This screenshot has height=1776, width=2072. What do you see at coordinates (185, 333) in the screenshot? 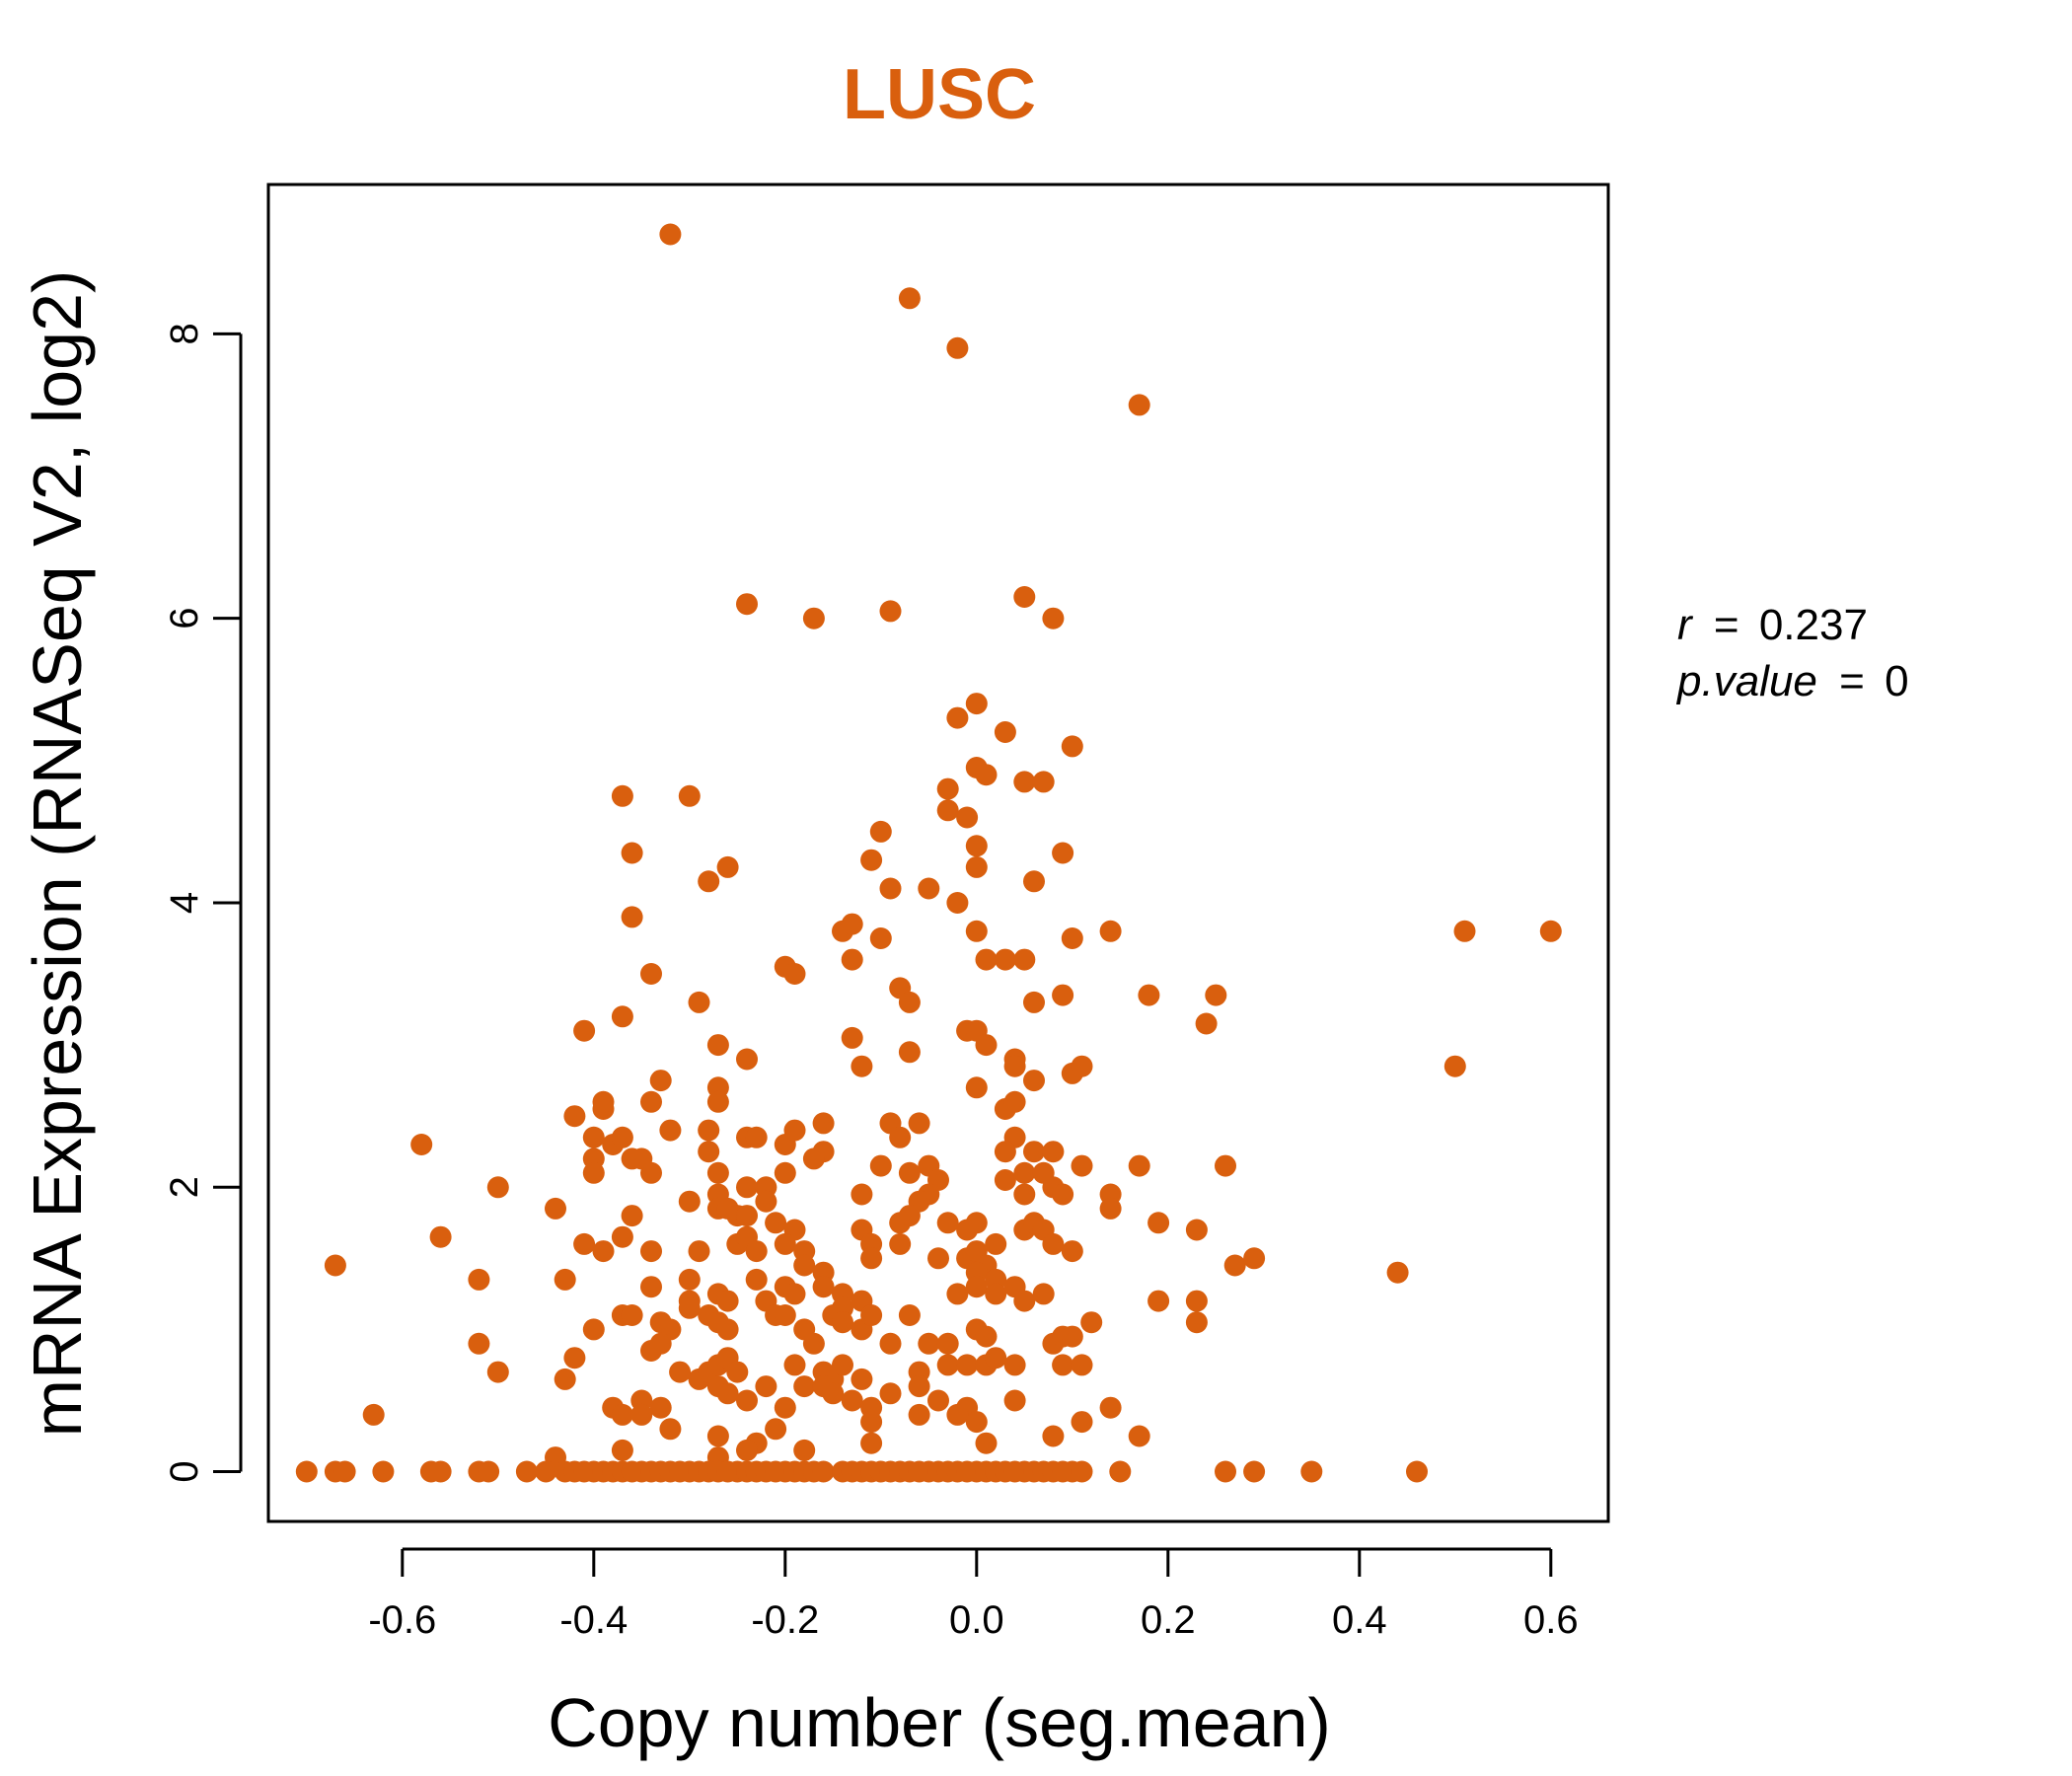
I see `y-tick-label: 8` at bounding box center [185, 333].